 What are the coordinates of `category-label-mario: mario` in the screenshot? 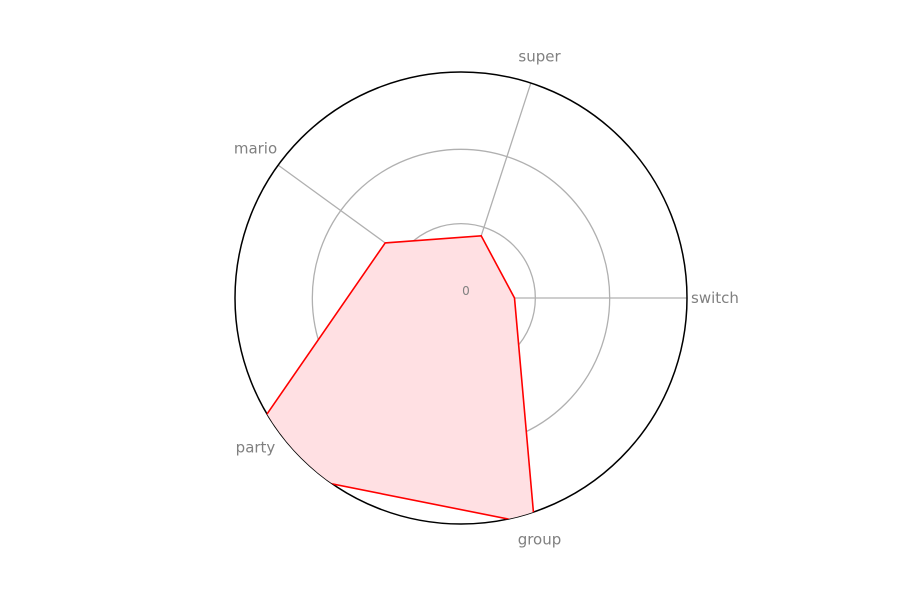 It's located at (255, 149).